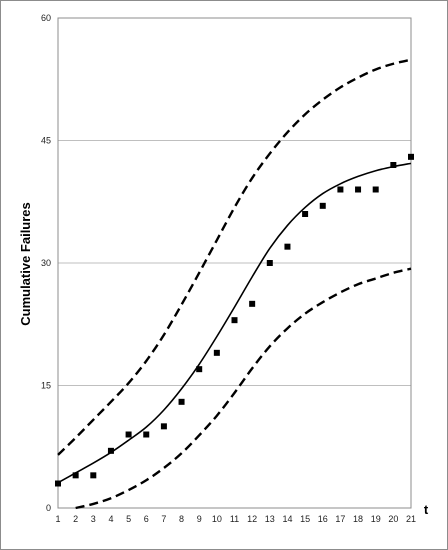 This screenshot has width=448, height=550. I want to click on x-tick-label: 6, so click(146, 519).